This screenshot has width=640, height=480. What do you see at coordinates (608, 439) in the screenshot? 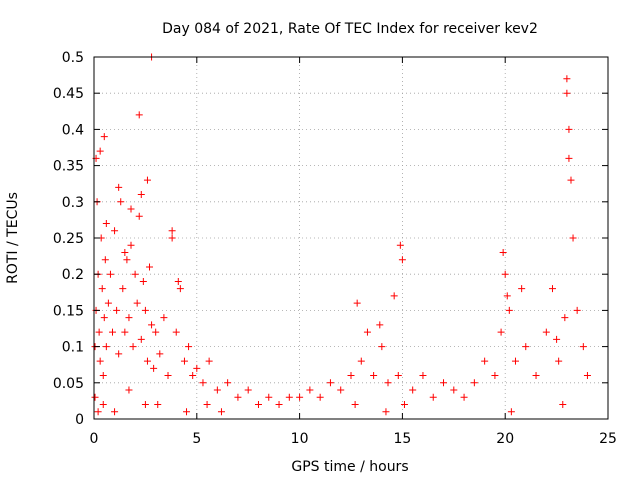
I see `x-tick-label: 25` at bounding box center [608, 439].